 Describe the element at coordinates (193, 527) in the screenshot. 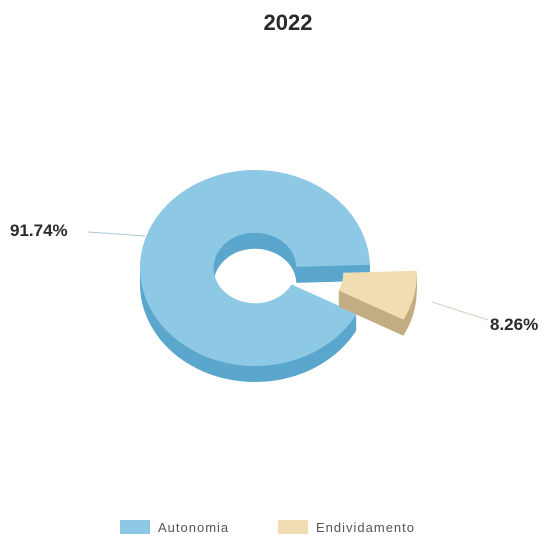

I see `legend-label-autonomia: Autonomia` at that location.